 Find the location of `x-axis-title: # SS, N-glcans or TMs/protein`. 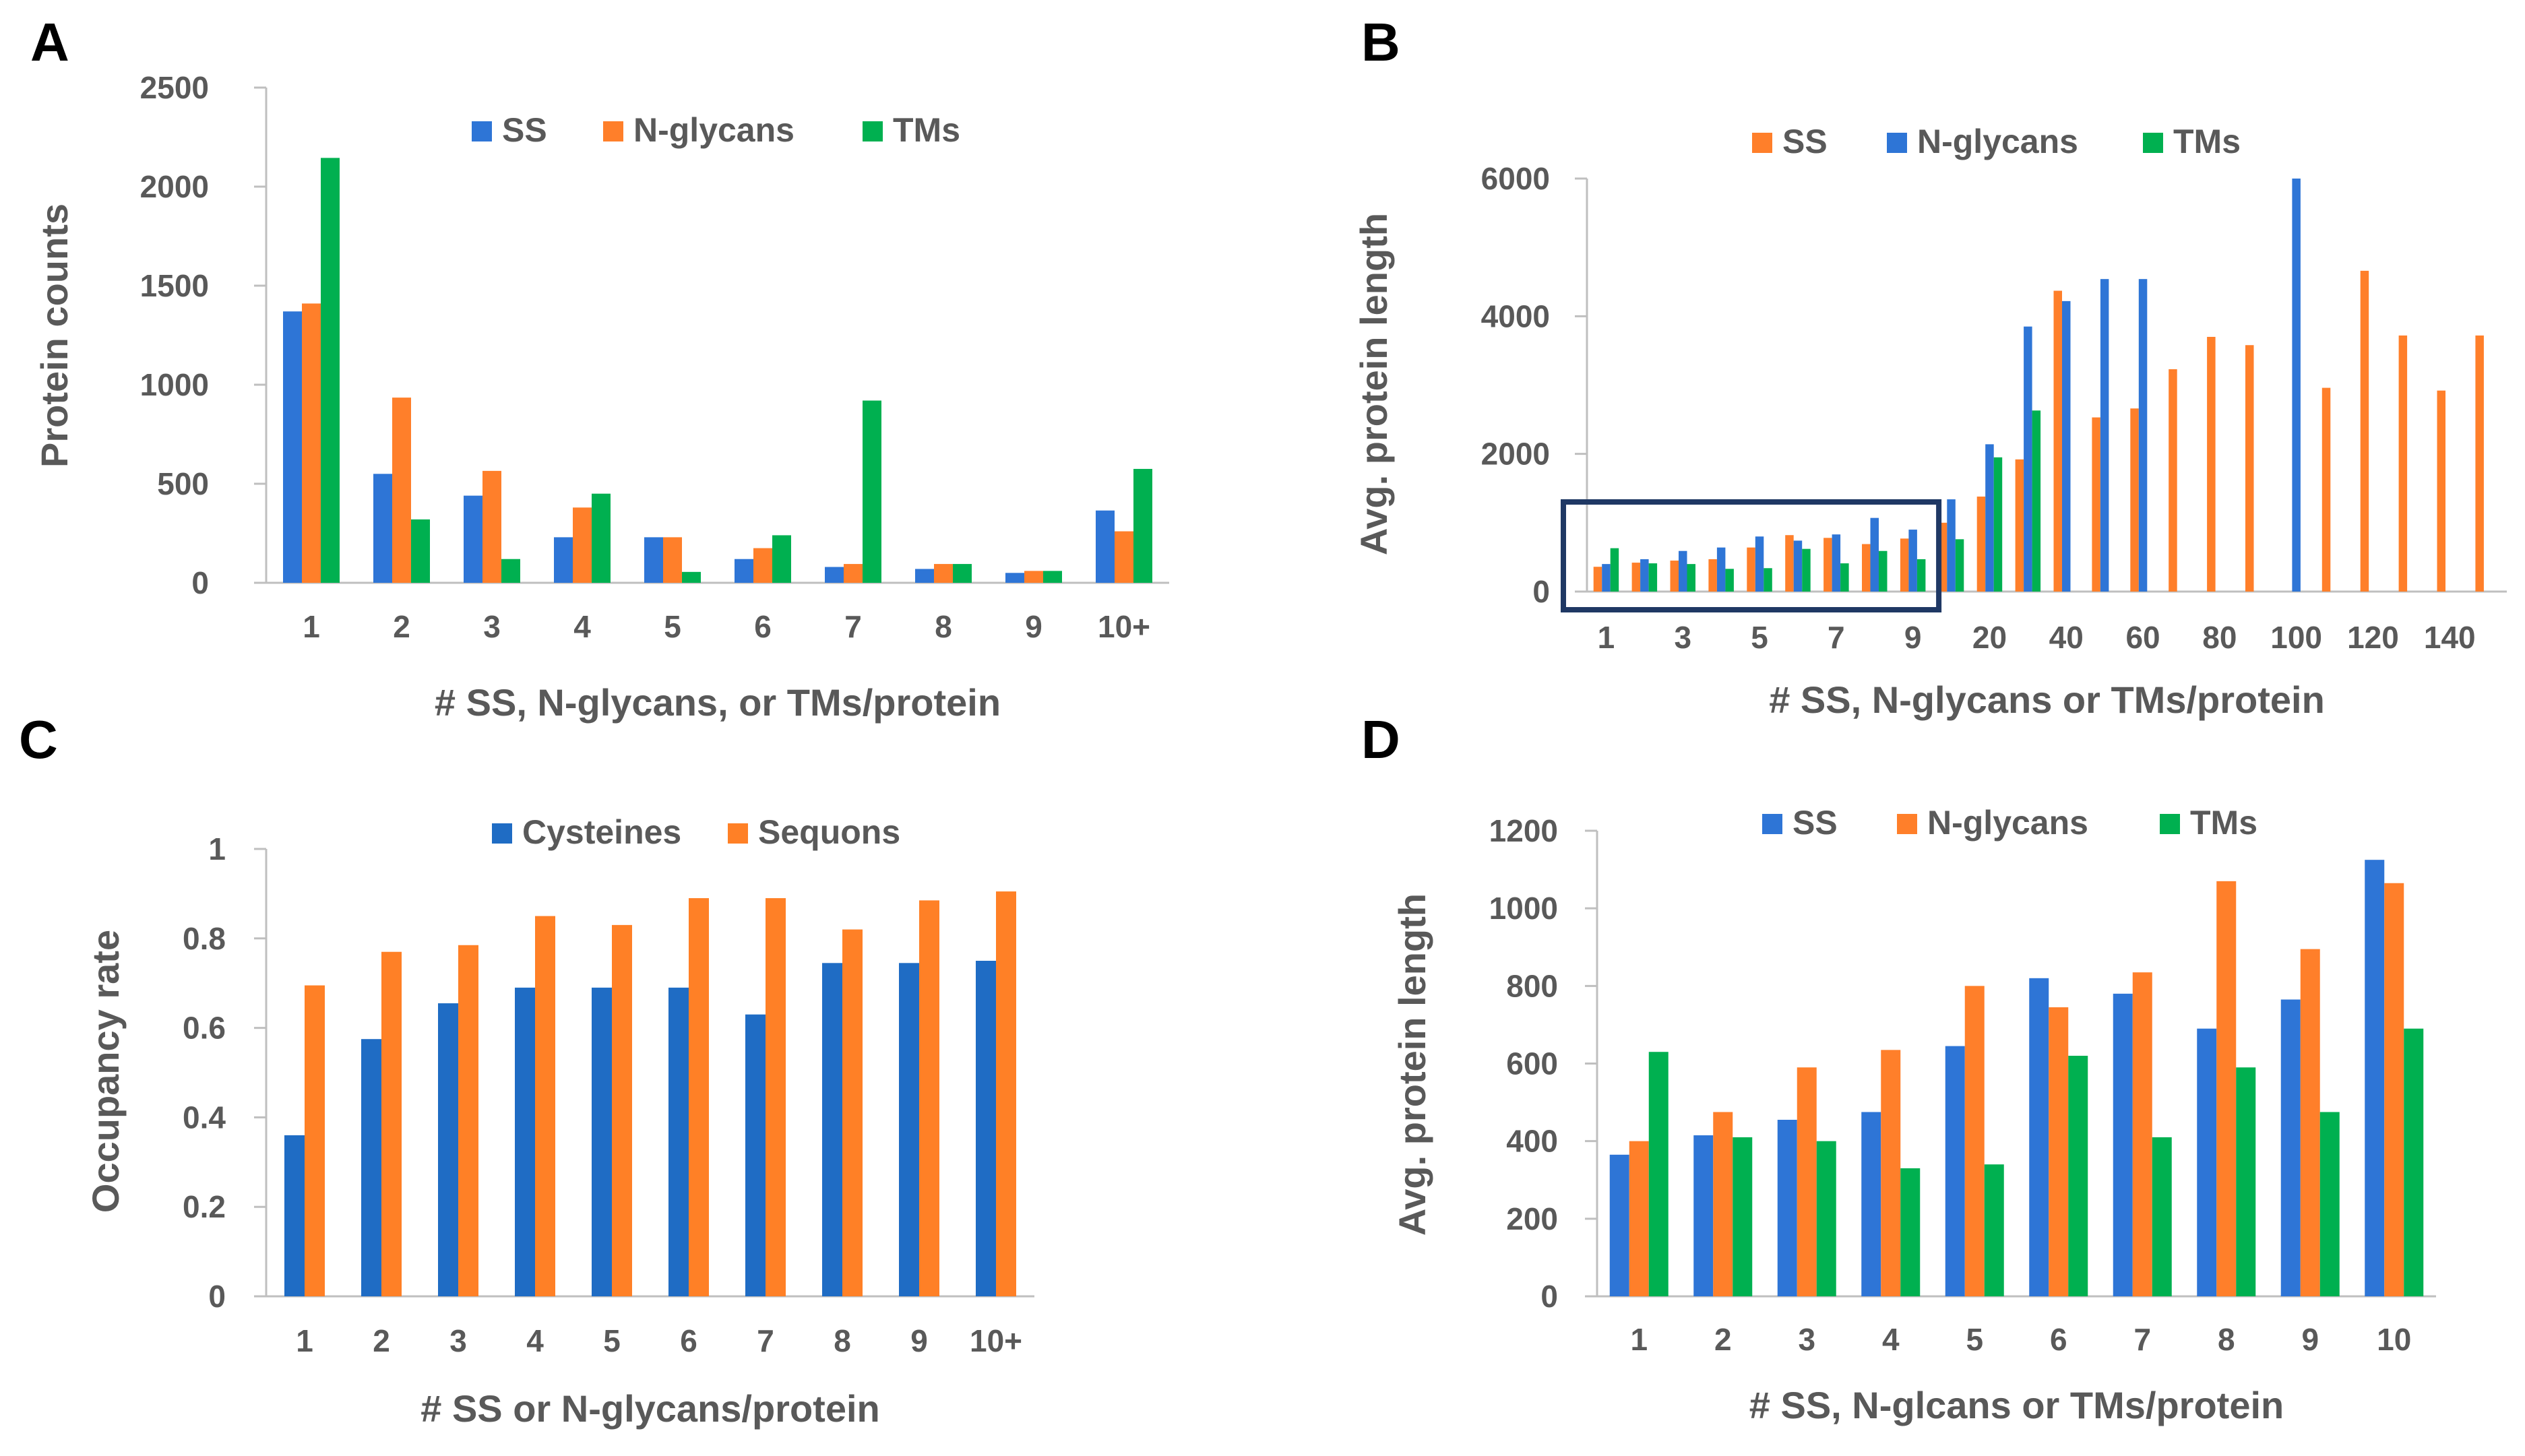

x-axis-title: # SS, N-glcans or TMs/protein is located at coordinates (2017, 1405).